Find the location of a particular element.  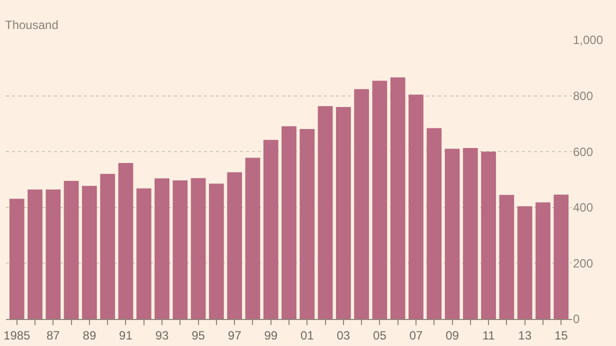

x-tick-label: 89 is located at coordinates (89, 335).